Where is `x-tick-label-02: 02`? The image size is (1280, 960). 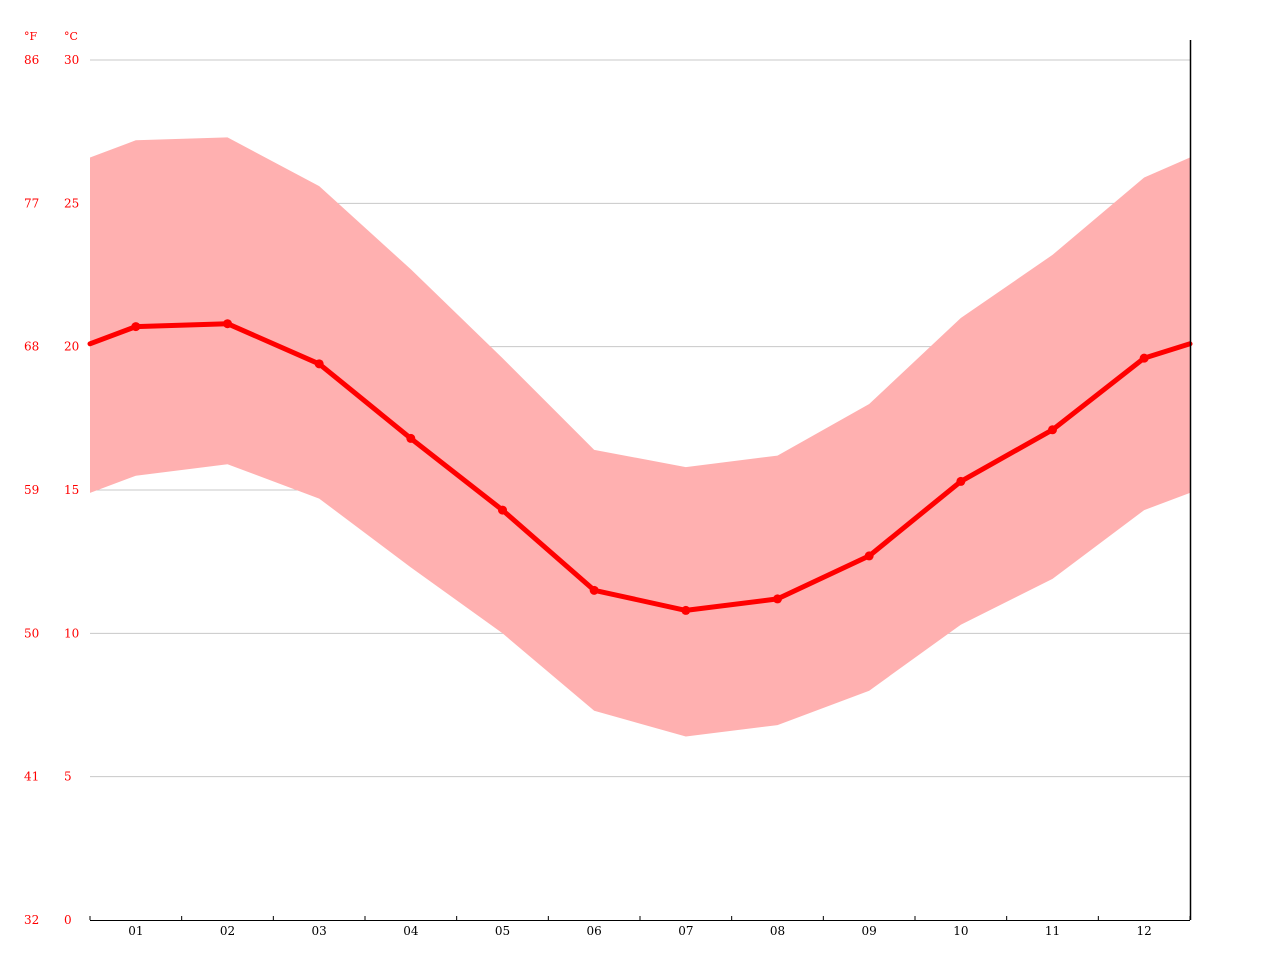
x-tick-label-02: 02 is located at coordinates (227, 931).